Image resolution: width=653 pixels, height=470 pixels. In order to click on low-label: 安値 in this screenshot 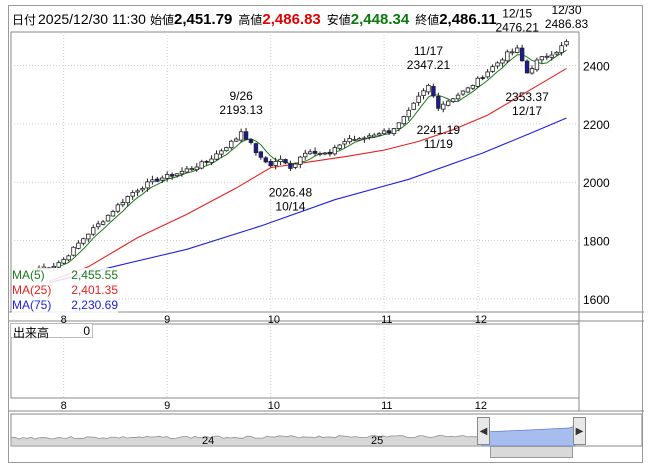, I will do `click(338, 19)`.